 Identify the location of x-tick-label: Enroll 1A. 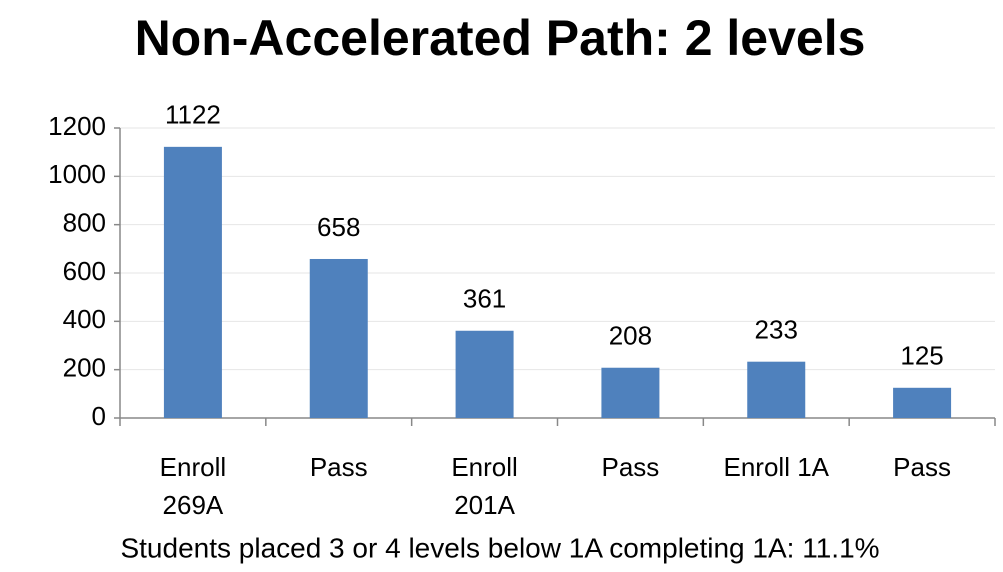
(776, 467).